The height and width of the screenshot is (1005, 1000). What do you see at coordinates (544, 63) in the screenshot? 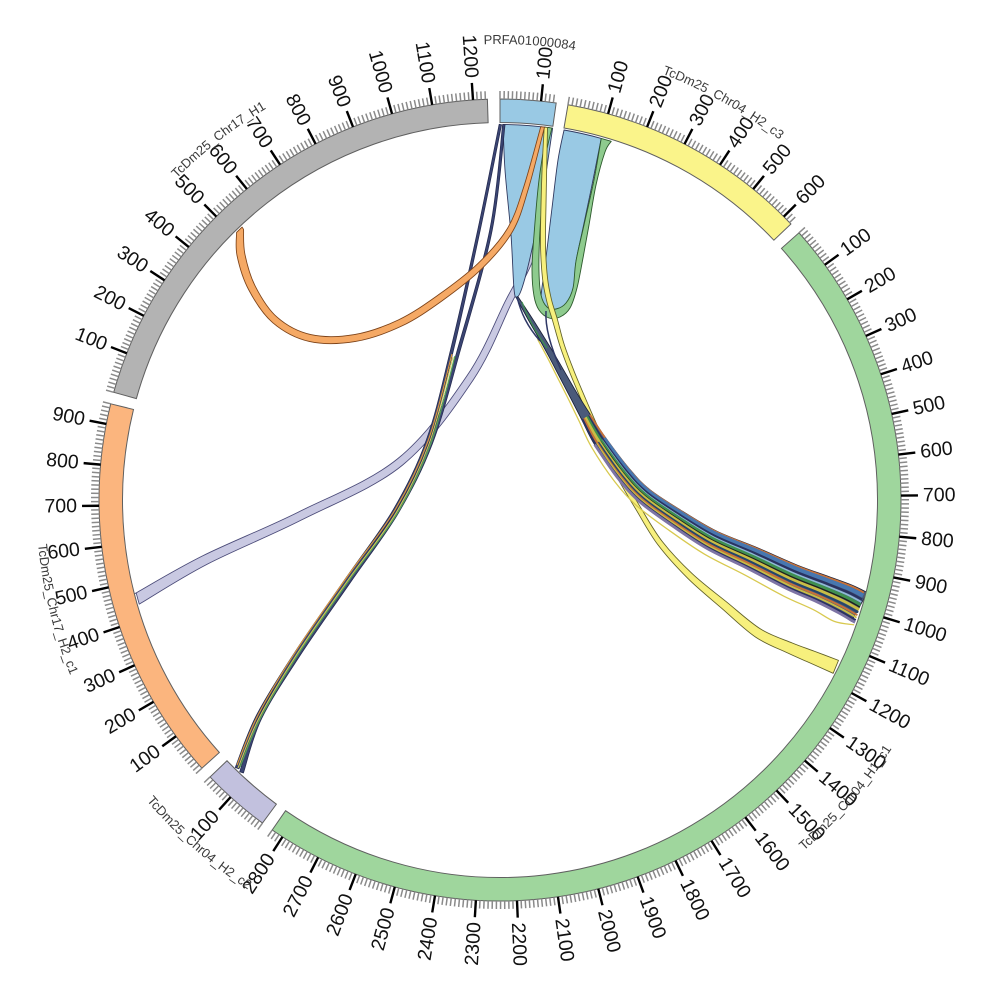
I see `svg-text: 100` at bounding box center [544, 63].